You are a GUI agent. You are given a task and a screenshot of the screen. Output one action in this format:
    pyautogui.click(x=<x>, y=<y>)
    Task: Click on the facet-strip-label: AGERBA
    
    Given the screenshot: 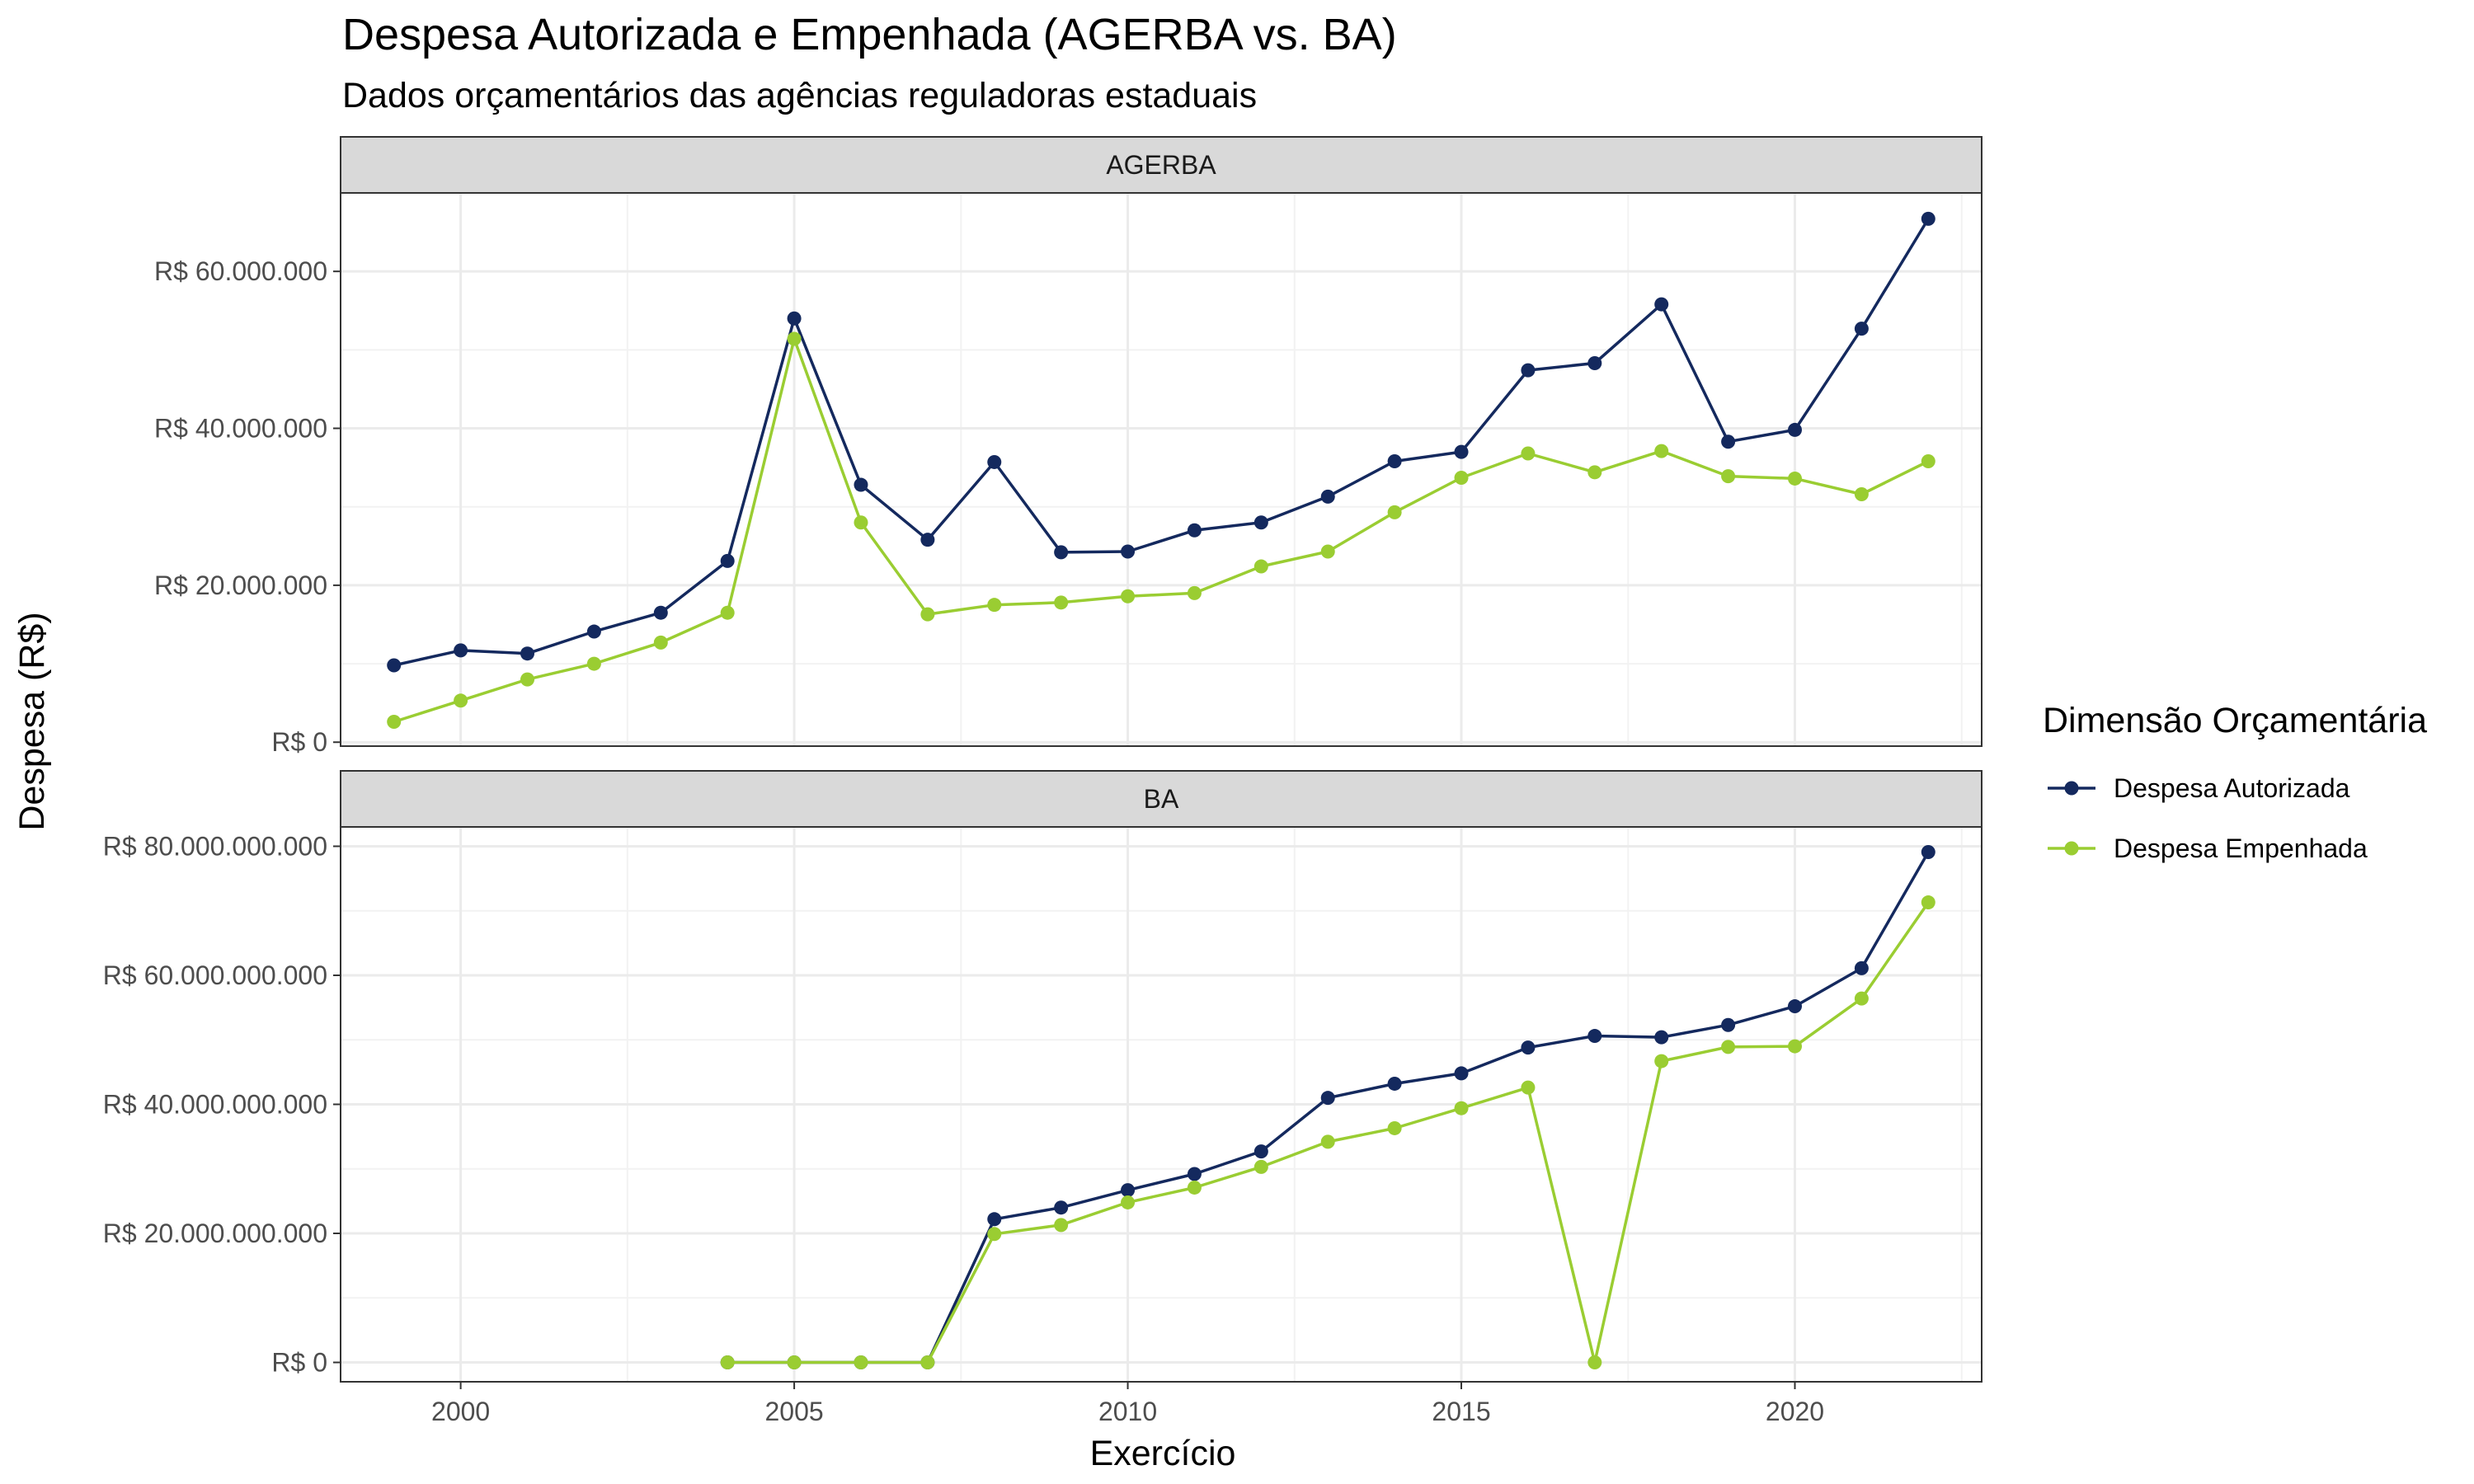 What is the action you would take?
    pyautogui.click(x=1161, y=165)
    